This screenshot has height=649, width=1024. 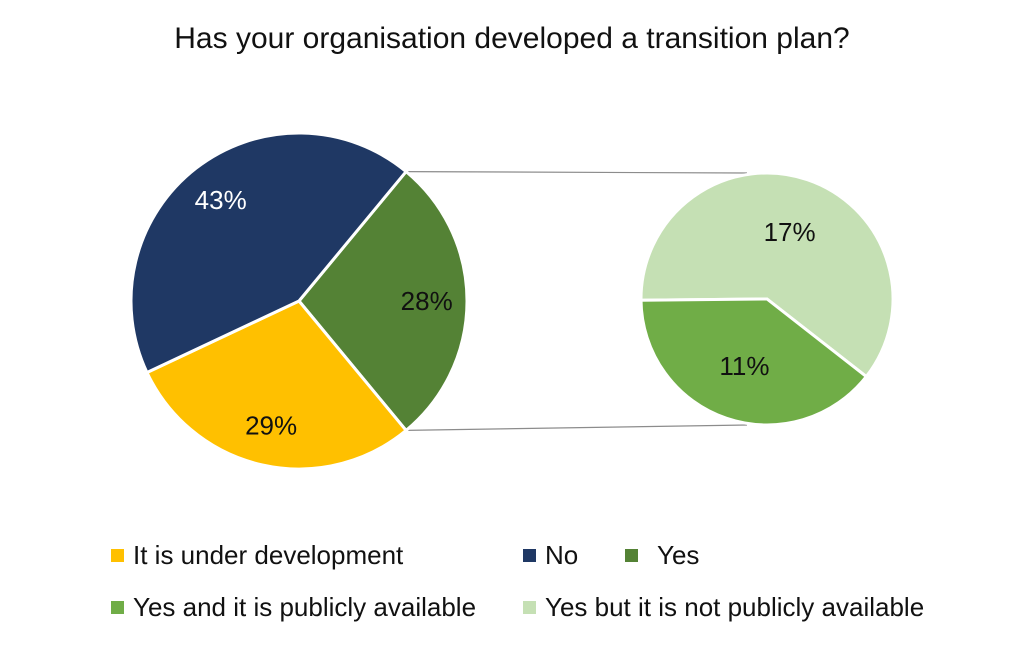 What do you see at coordinates (577, 427) in the screenshot?
I see `connector-line-bottom` at bounding box center [577, 427].